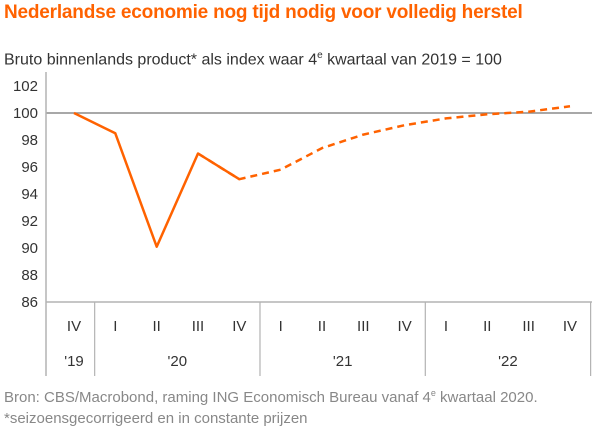 This screenshot has width=600, height=438. I want to click on actual-line, so click(156, 179).